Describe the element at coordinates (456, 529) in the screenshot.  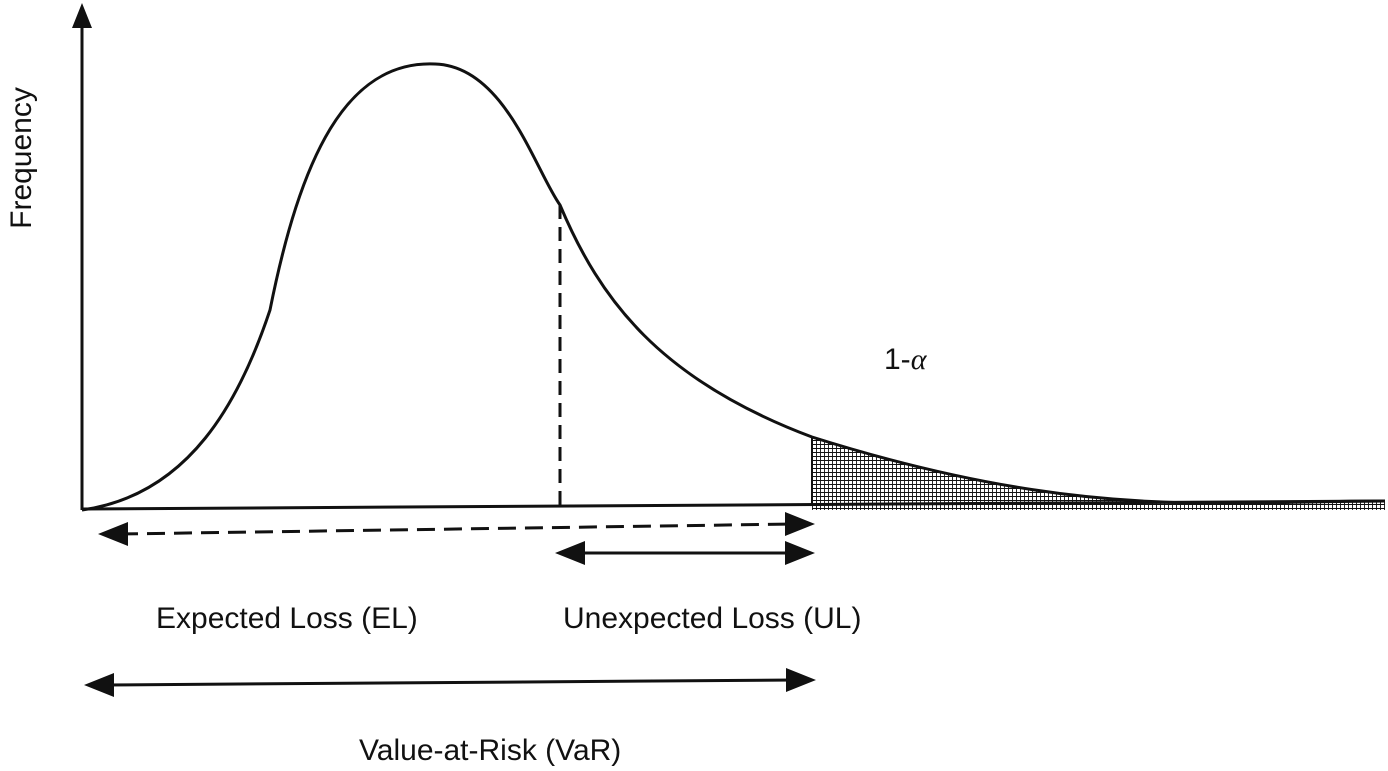
I see `expected-loss-arrow` at that location.